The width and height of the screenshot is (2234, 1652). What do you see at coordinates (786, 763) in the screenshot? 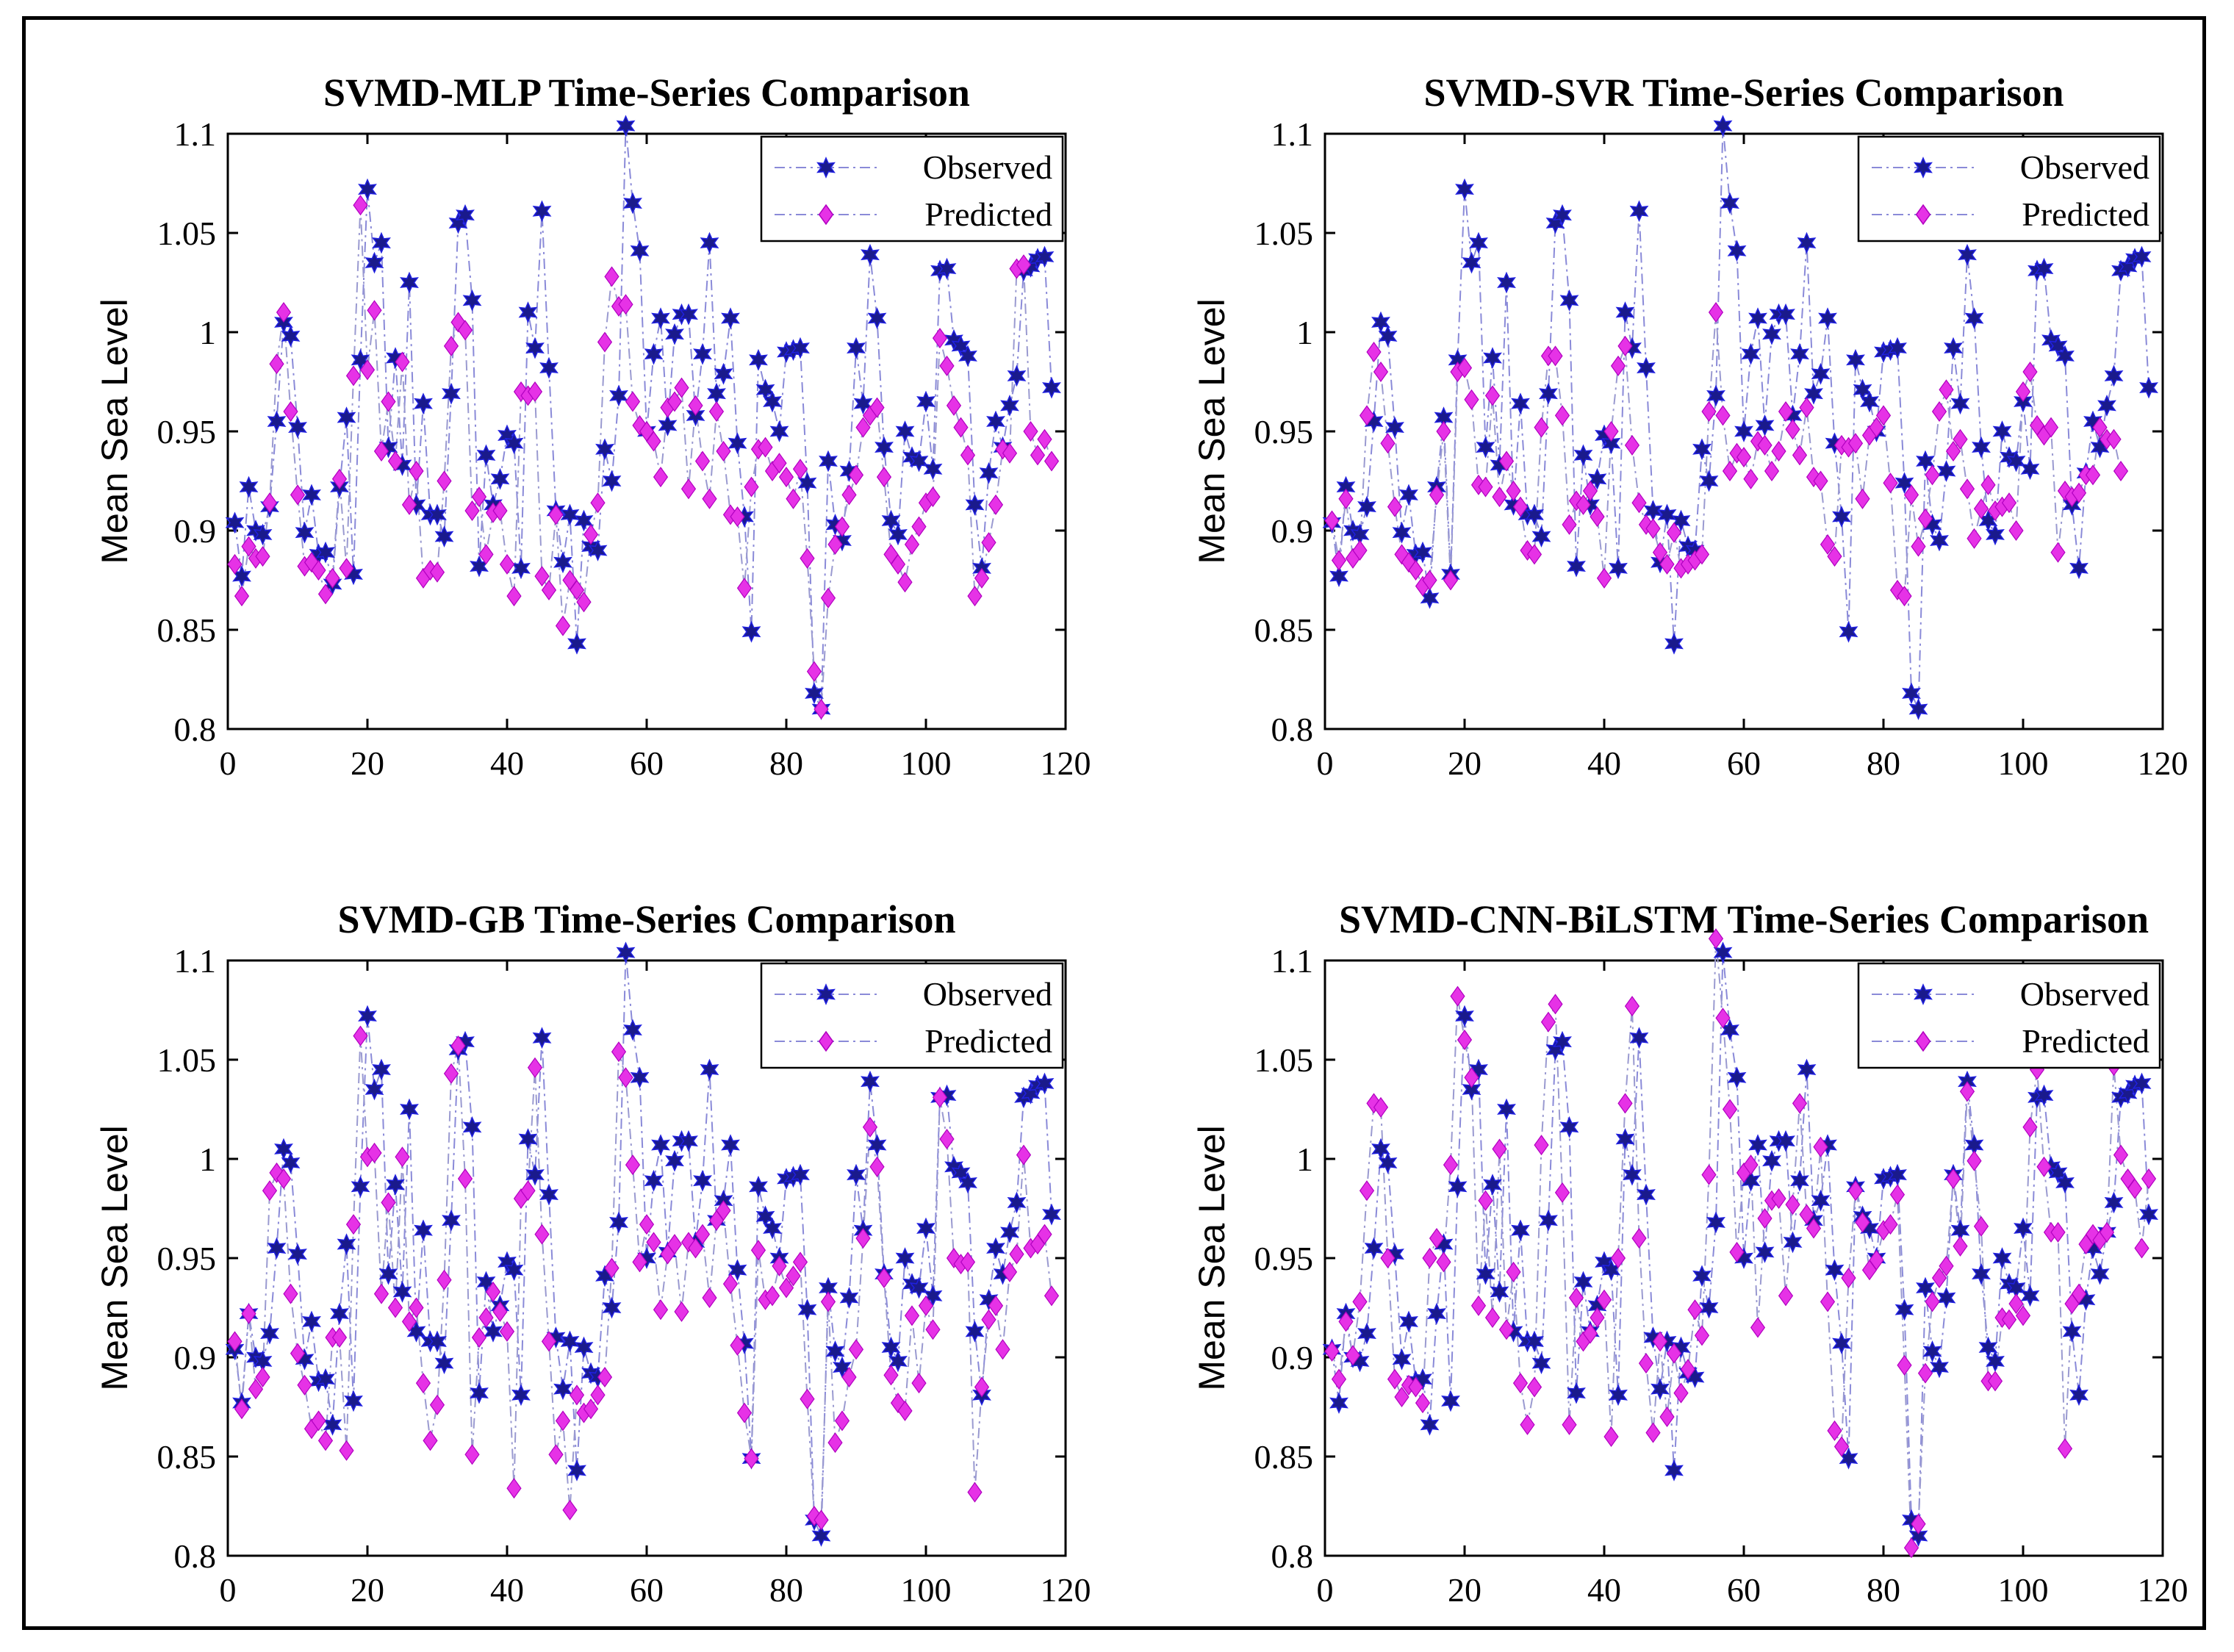
I see `x-tick-label: 80` at bounding box center [786, 763].